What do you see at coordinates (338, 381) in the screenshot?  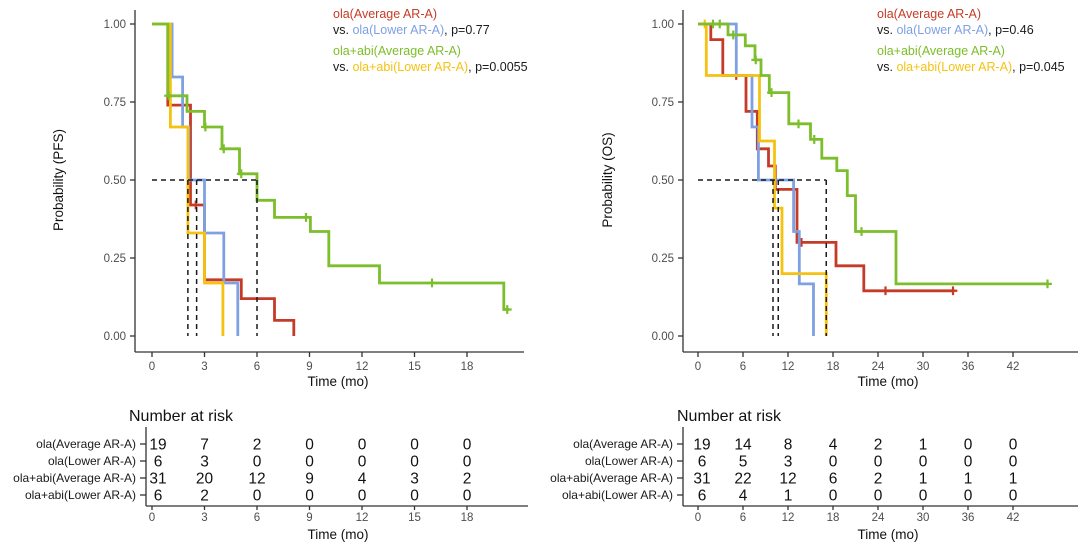 I see `pfs-x-axis-title: Time (mo)` at bounding box center [338, 381].